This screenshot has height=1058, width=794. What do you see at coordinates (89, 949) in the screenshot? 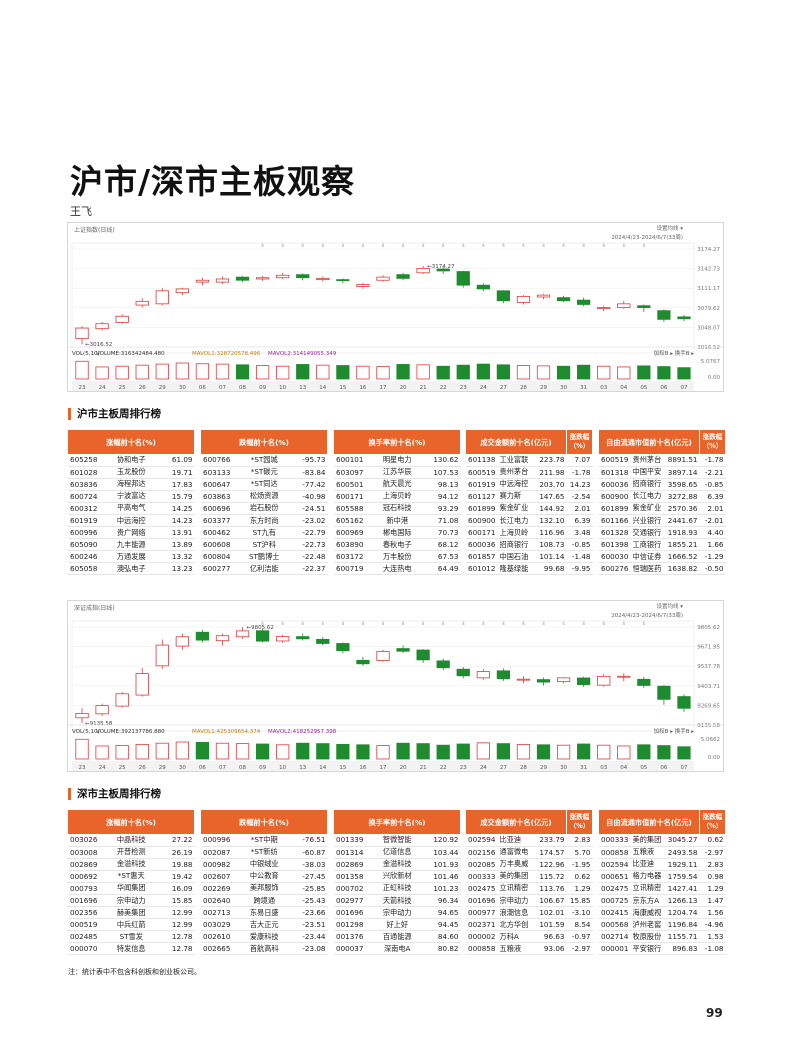
I see `stock-code: 000070` at bounding box center [89, 949].